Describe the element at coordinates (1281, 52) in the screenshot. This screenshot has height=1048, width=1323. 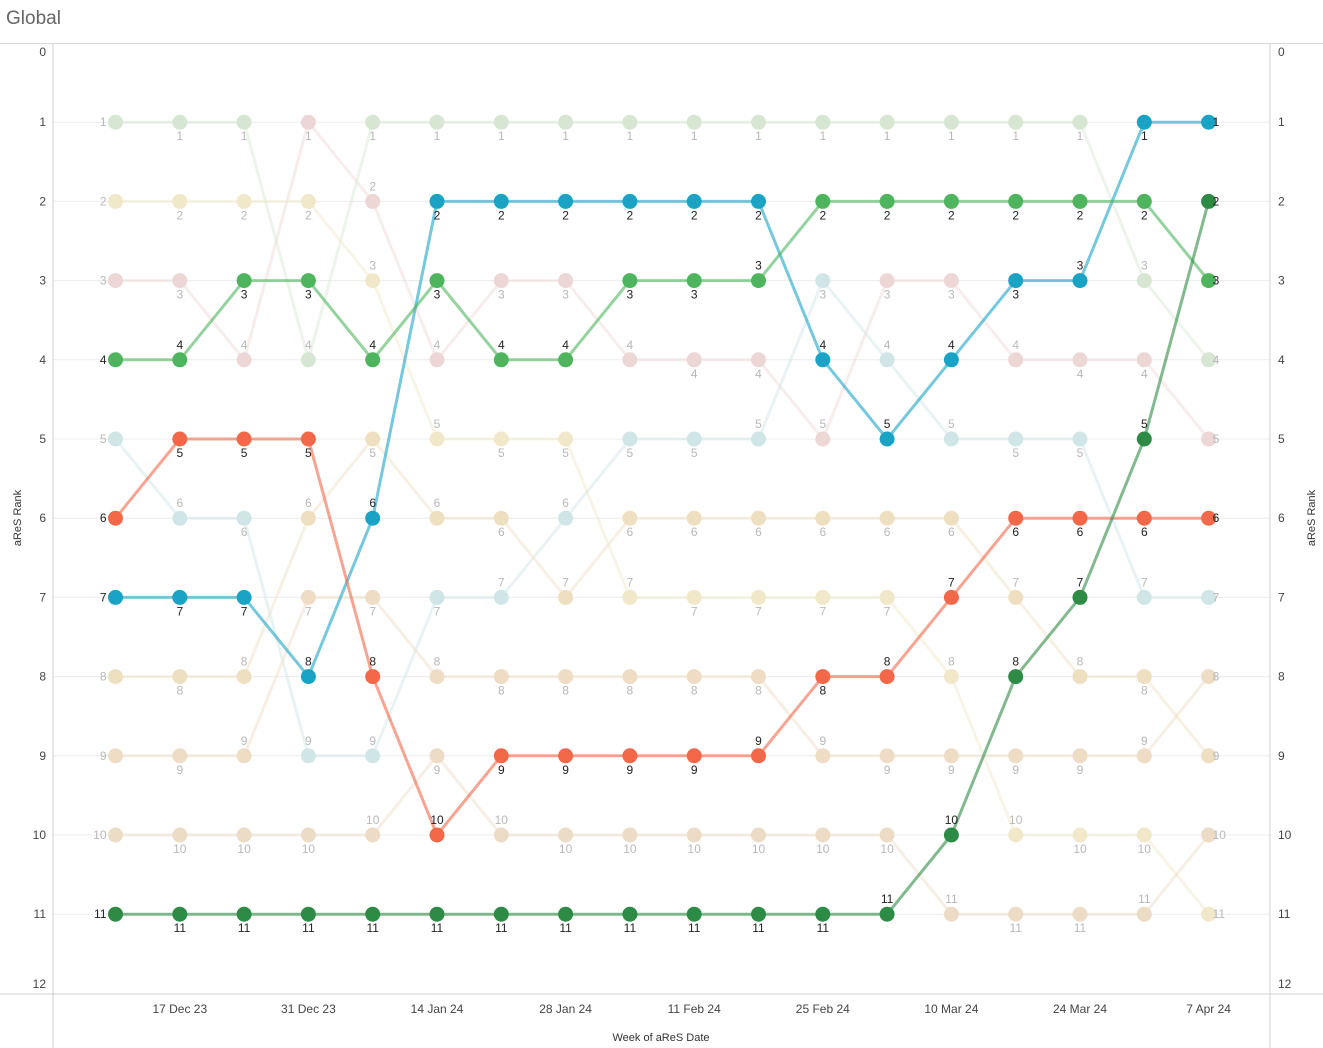
I see `y-tick-label-right: 0` at that location.